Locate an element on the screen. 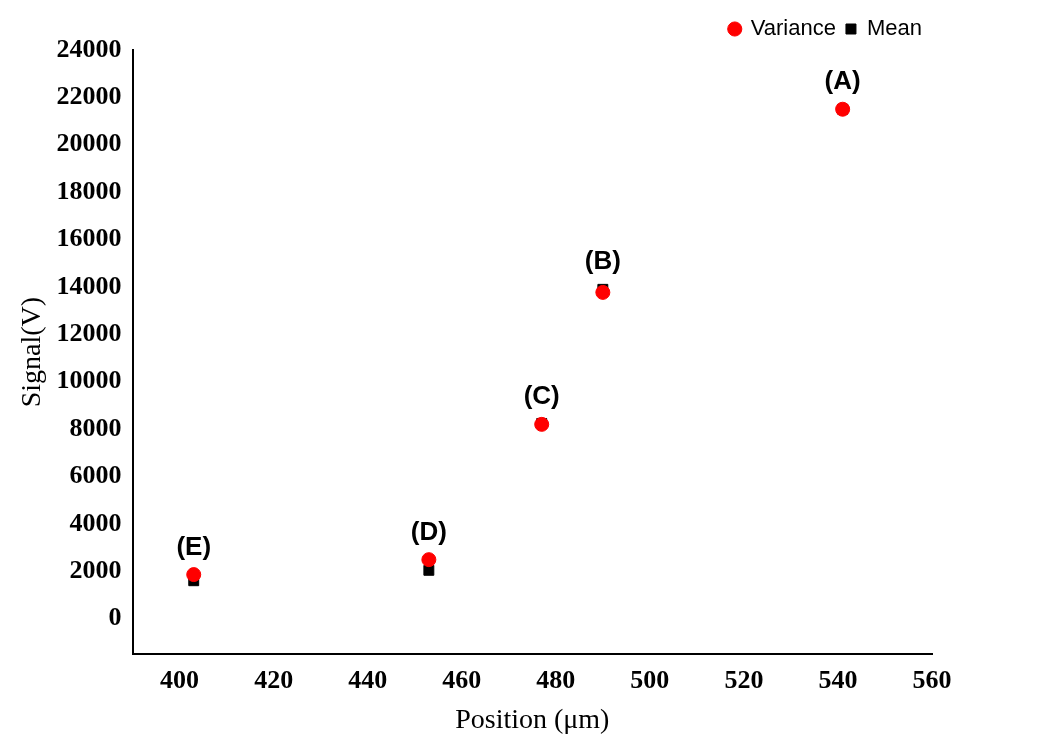 The image size is (1040, 749). y-tick-label: 12000 is located at coordinates (89, 333).